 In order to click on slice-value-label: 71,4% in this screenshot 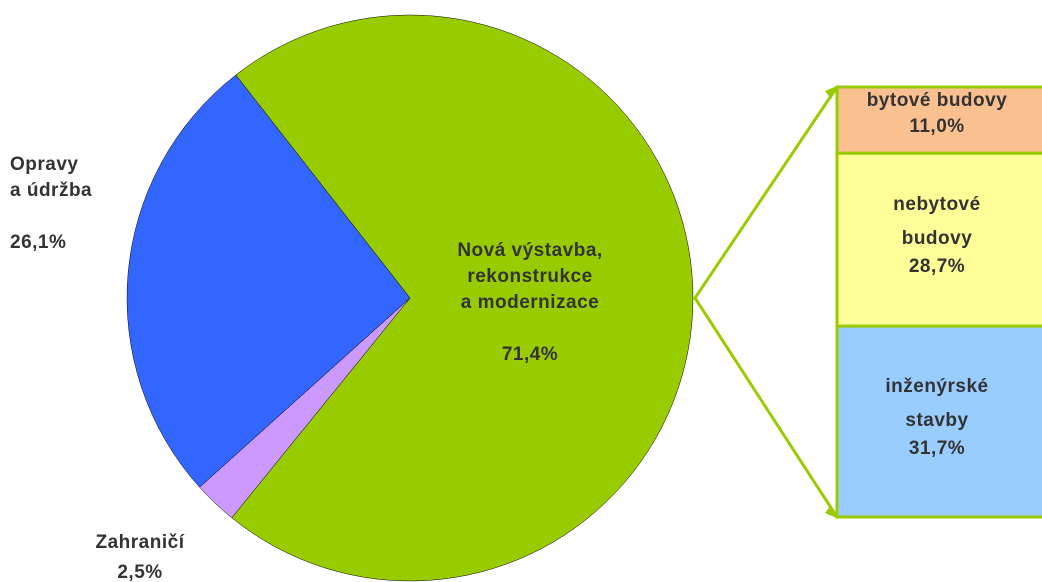, I will do `click(530, 354)`.